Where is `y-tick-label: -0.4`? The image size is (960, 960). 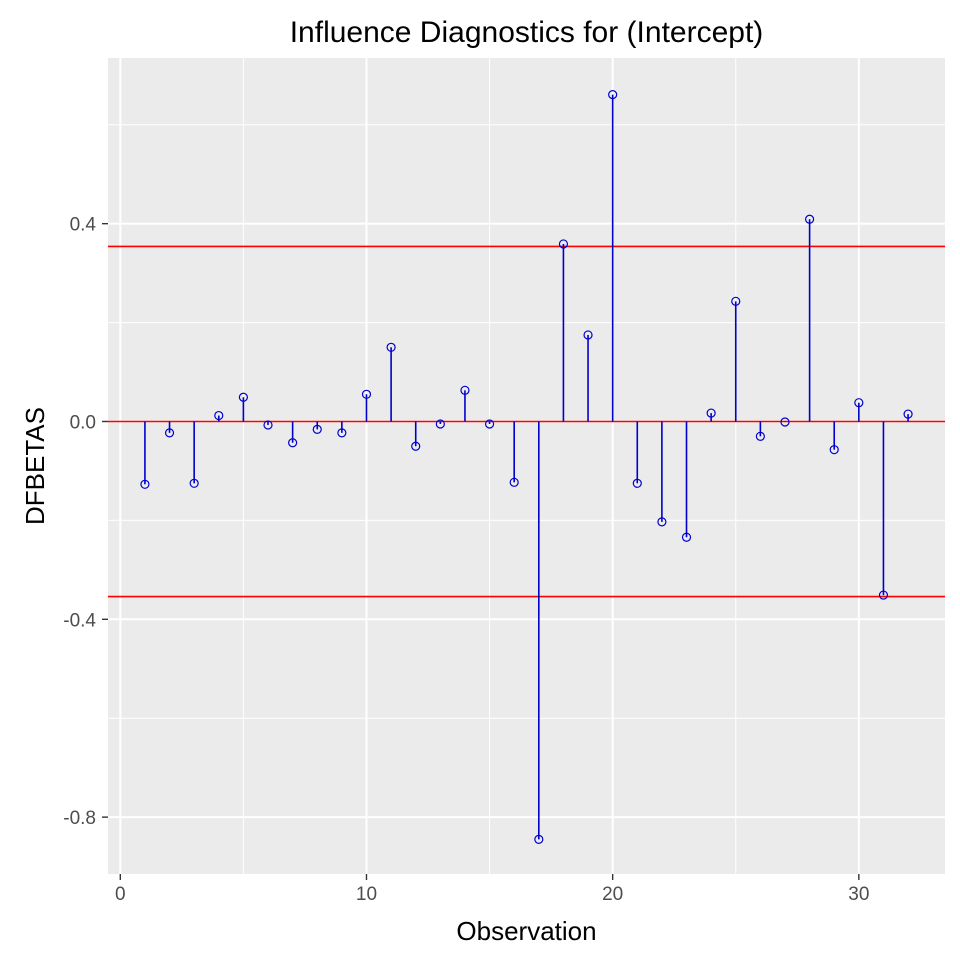 y-tick-label: -0.4 is located at coordinates (79, 620).